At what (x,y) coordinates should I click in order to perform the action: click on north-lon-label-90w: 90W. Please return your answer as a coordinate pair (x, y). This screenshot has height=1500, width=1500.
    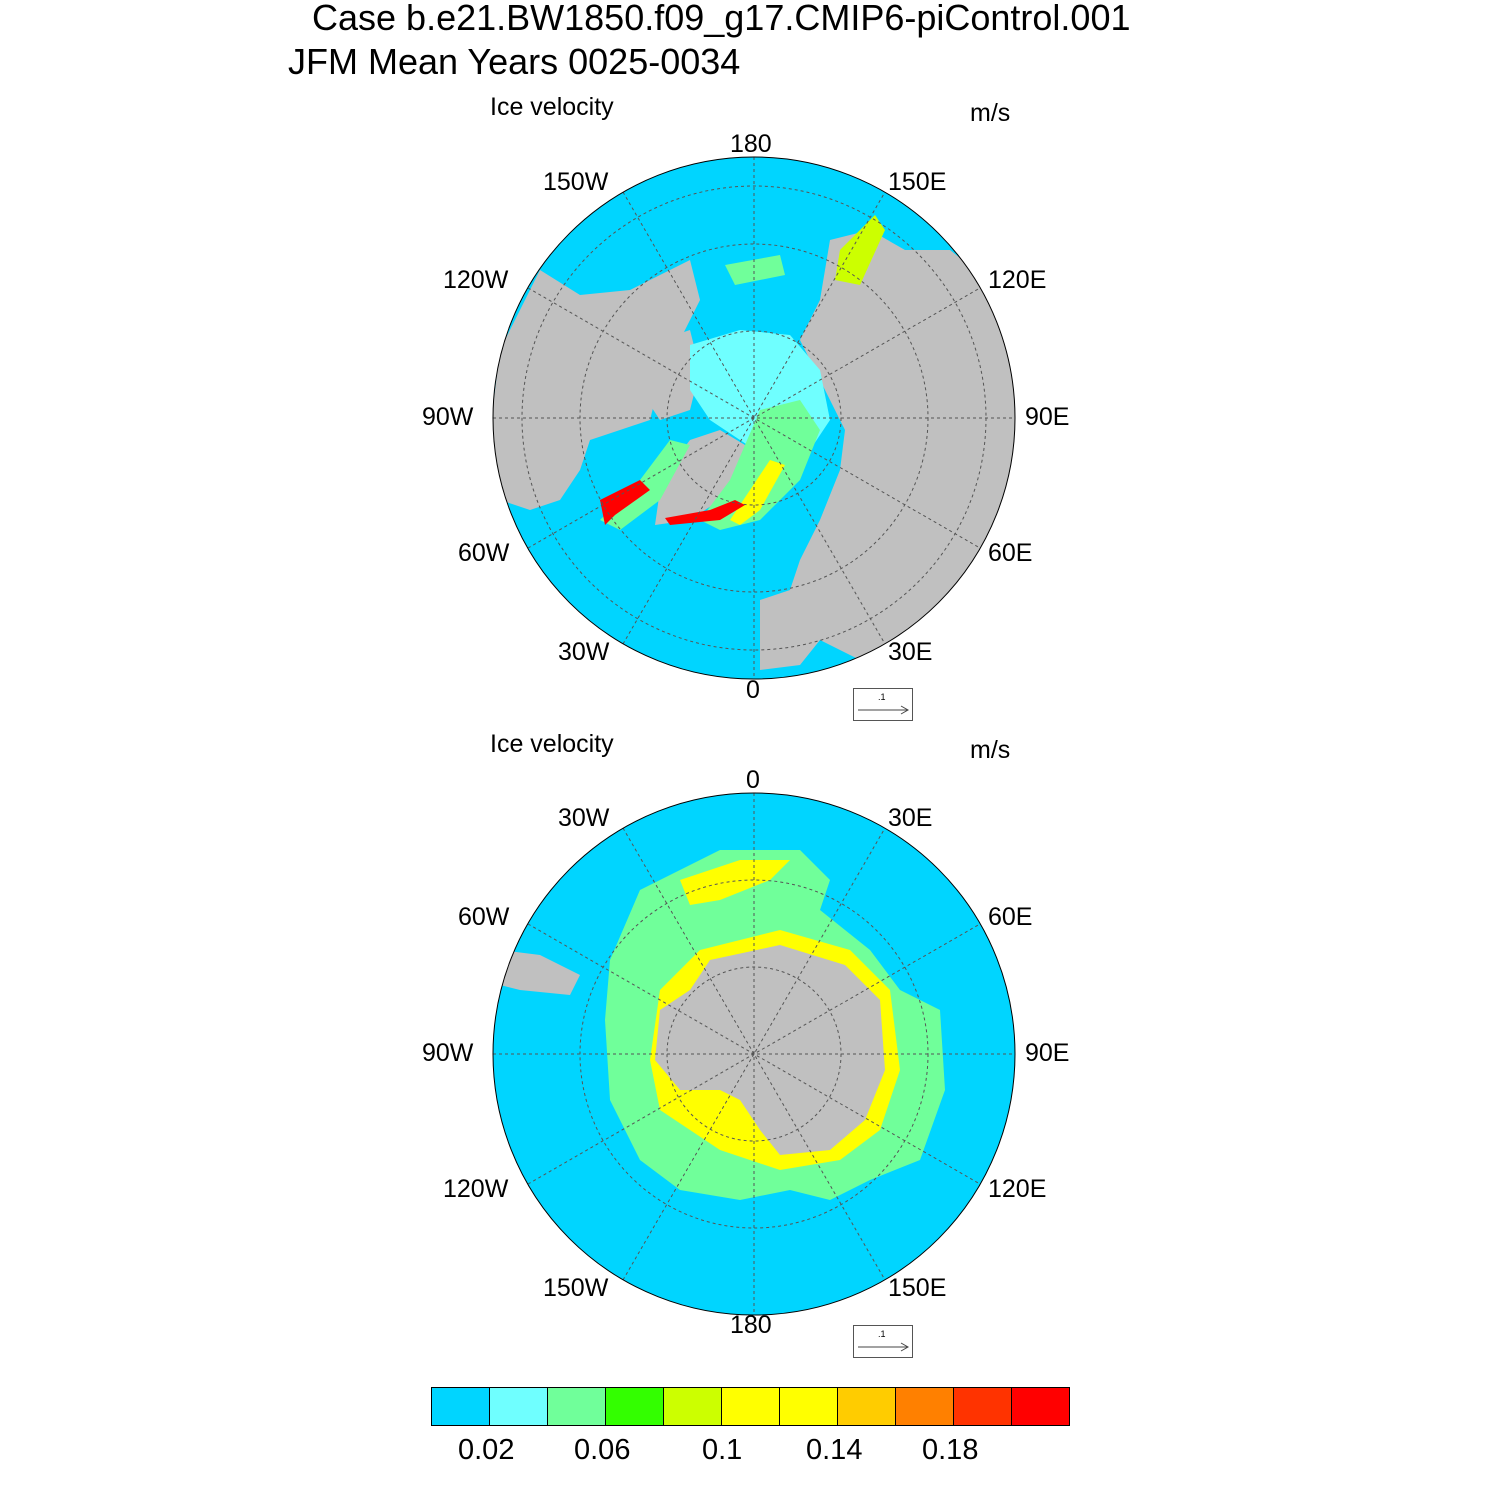
    Looking at the image, I should click on (448, 417).